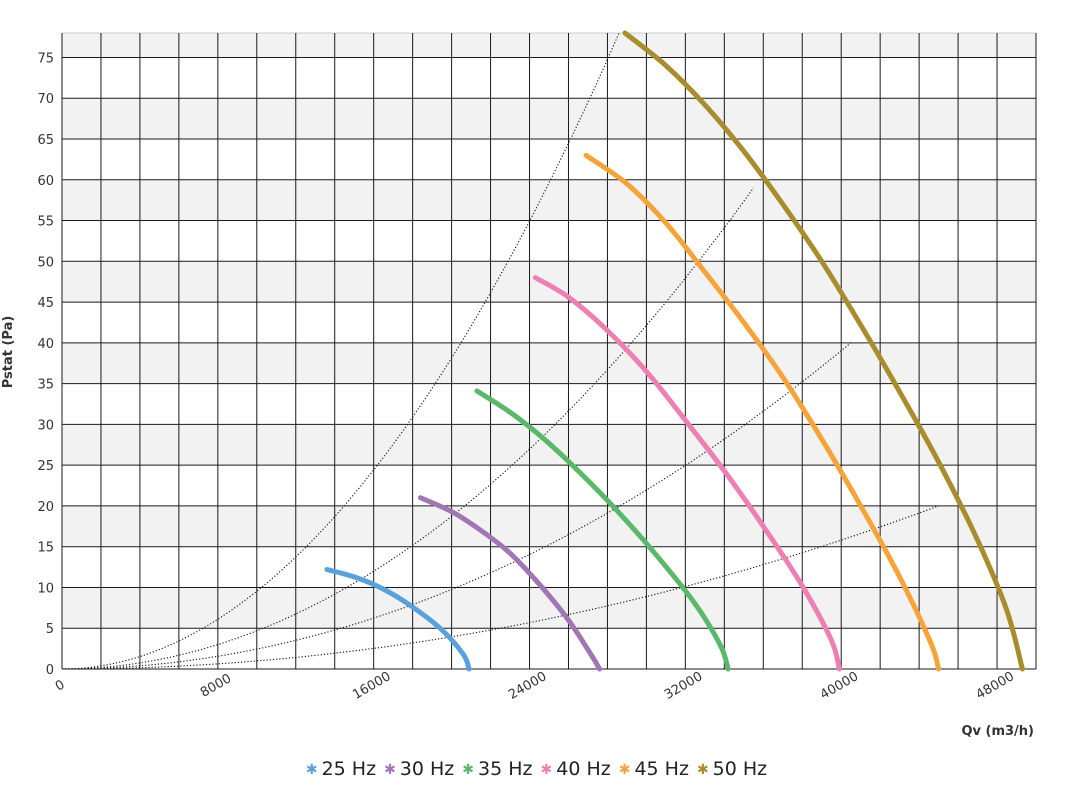 The height and width of the screenshot is (800, 1073). What do you see at coordinates (45, 262) in the screenshot?
I see `y-tick-label: 50` at bounding box center [45, 262].